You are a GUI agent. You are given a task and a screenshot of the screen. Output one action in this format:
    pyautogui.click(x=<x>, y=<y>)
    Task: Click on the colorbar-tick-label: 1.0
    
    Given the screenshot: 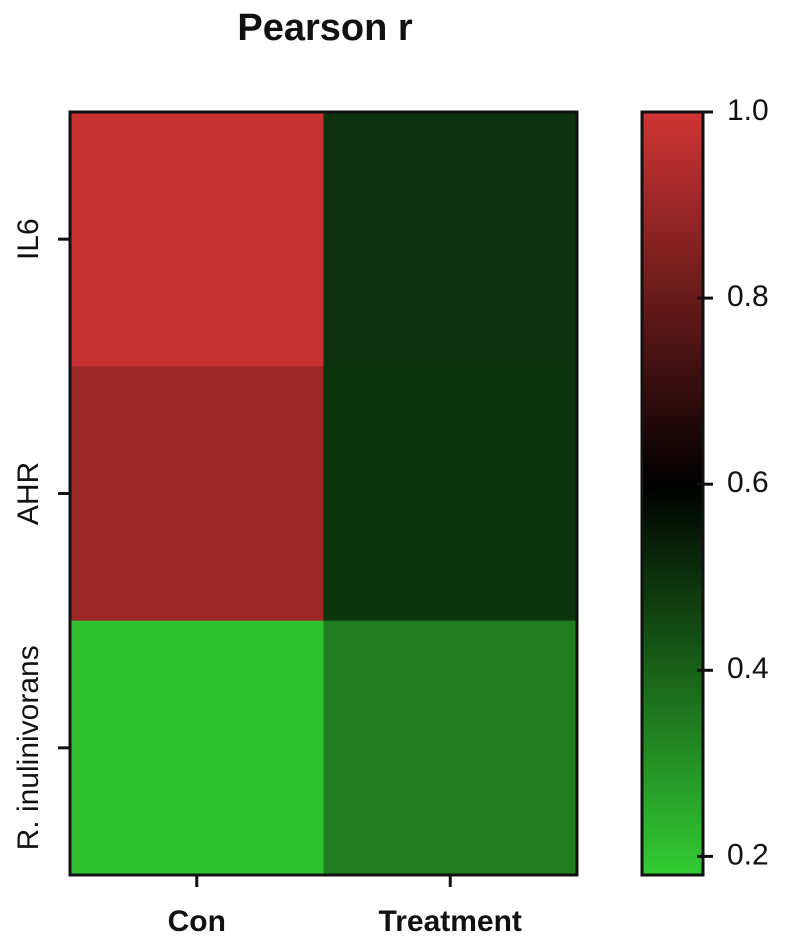 What is the action you would take?
    pyautogui.click(x=748, y=110)
    